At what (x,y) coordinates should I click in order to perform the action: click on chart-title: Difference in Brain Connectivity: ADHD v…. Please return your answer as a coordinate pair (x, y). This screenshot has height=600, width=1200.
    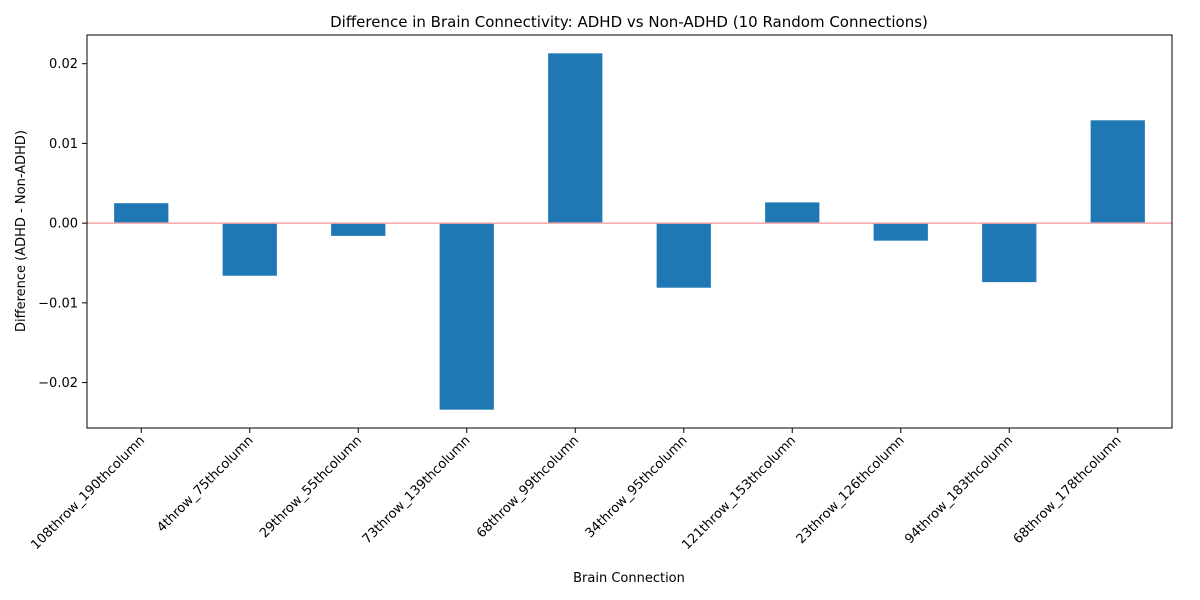
    Looking at the image, I should click on (629, 22).